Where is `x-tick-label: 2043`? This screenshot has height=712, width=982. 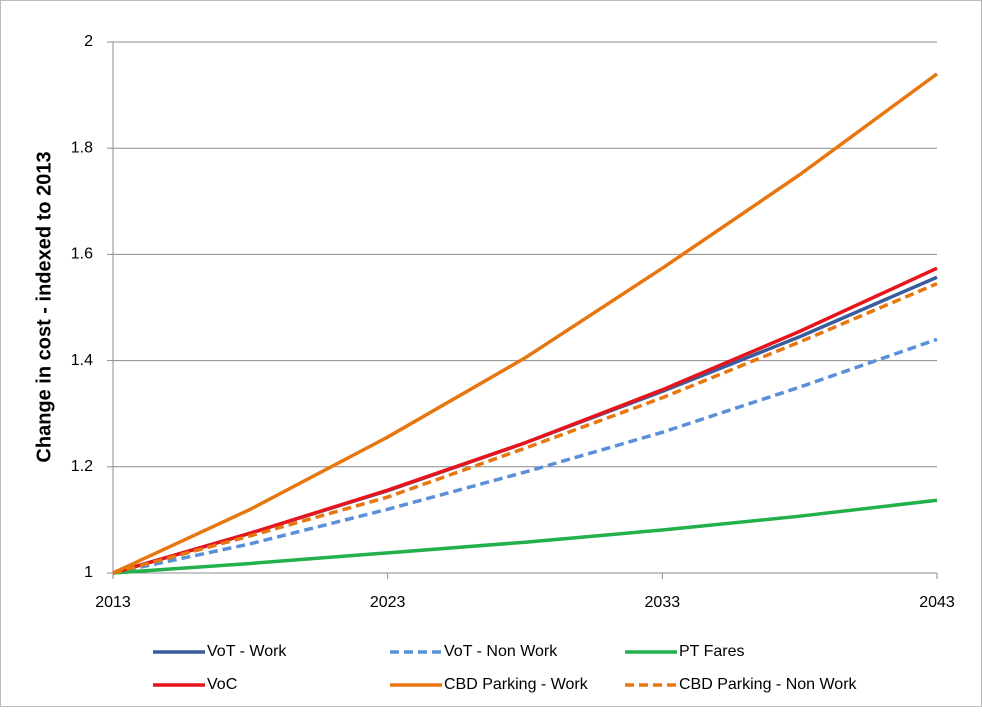
x-tick-label: 2043 is located at coordinates (937, 602).